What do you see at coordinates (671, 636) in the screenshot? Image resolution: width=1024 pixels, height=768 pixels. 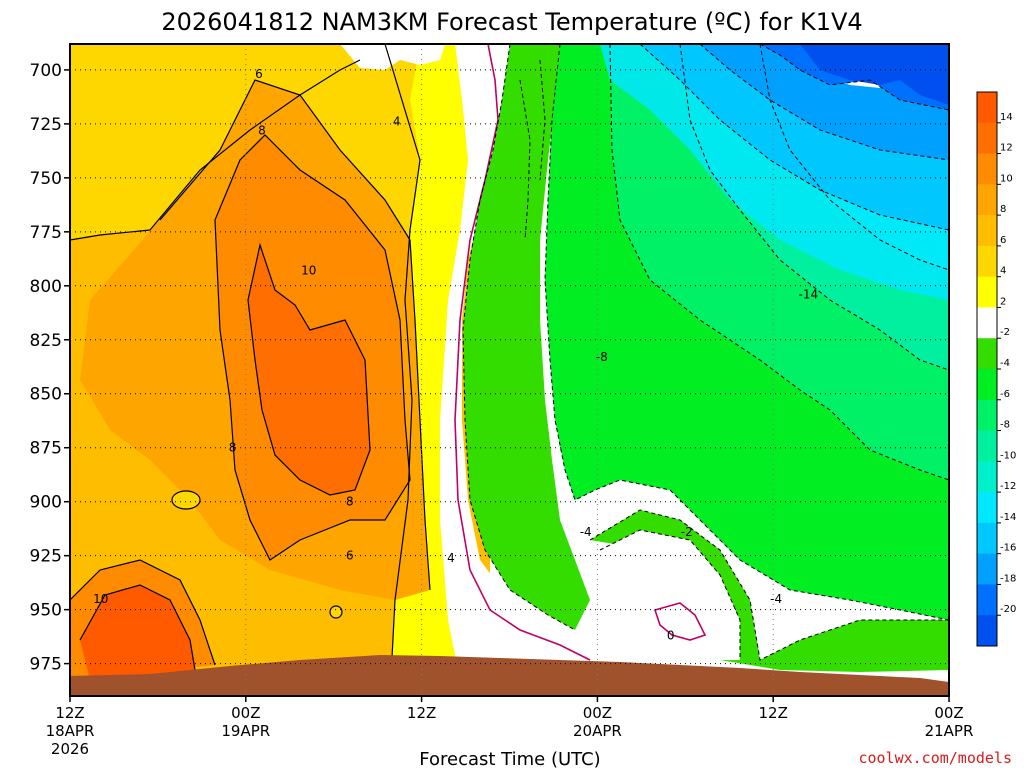 I see `contour-label: 0` at bounding box center [671, 636].